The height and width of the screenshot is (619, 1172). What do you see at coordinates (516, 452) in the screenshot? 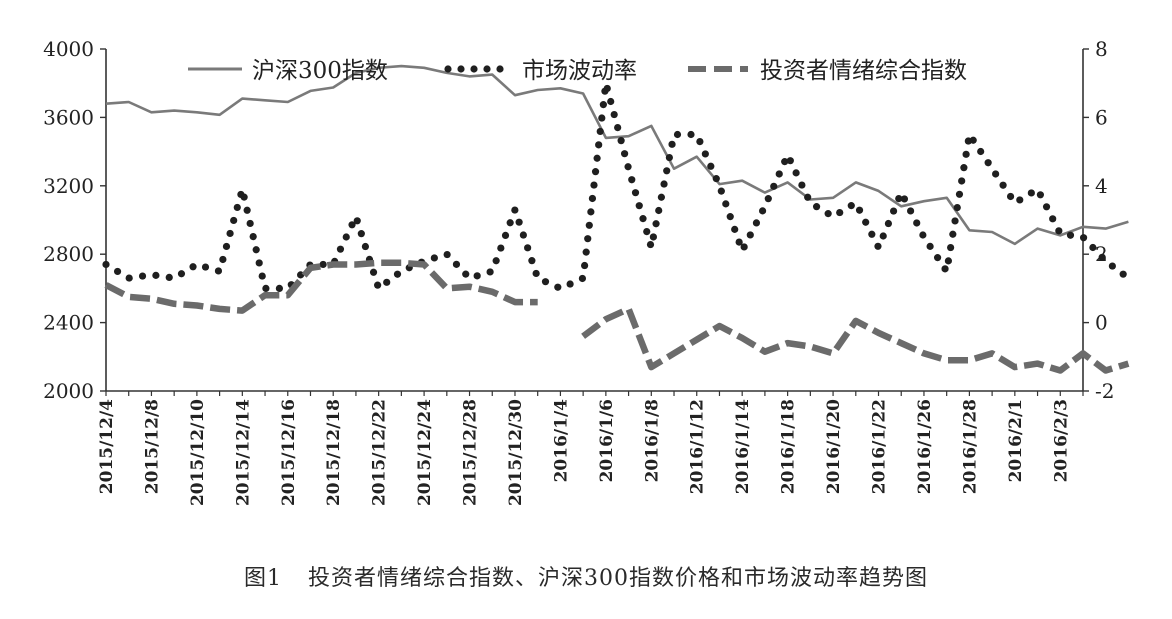
I see `x-tick-label: 2015/12/30` at bounding box center [516, 452].